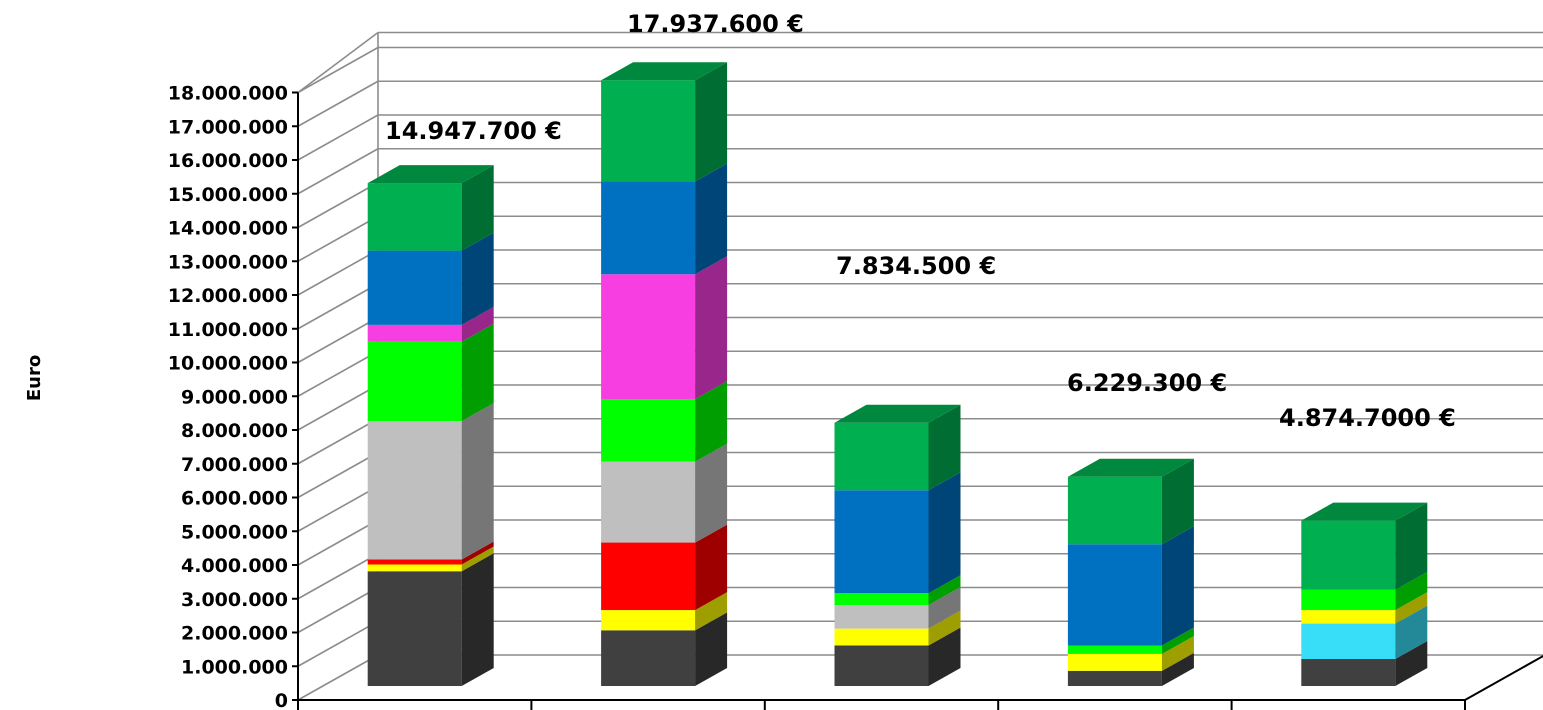  What do you see at coordinates (234, 532) in the screenshot?
I see `y-tick-label: 5.000.000` at bounding box center [234, 532].